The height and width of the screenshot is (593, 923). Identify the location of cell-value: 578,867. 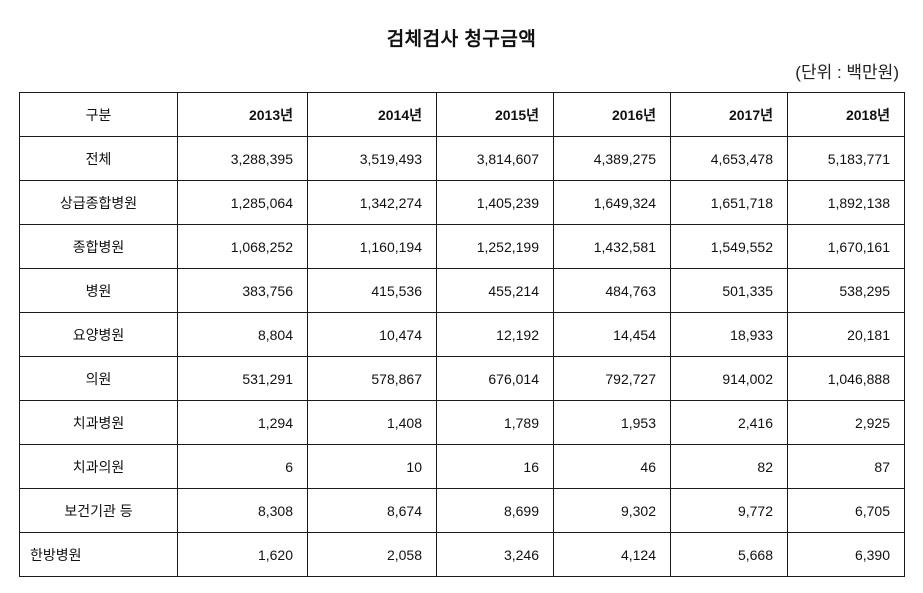
(372, 378).